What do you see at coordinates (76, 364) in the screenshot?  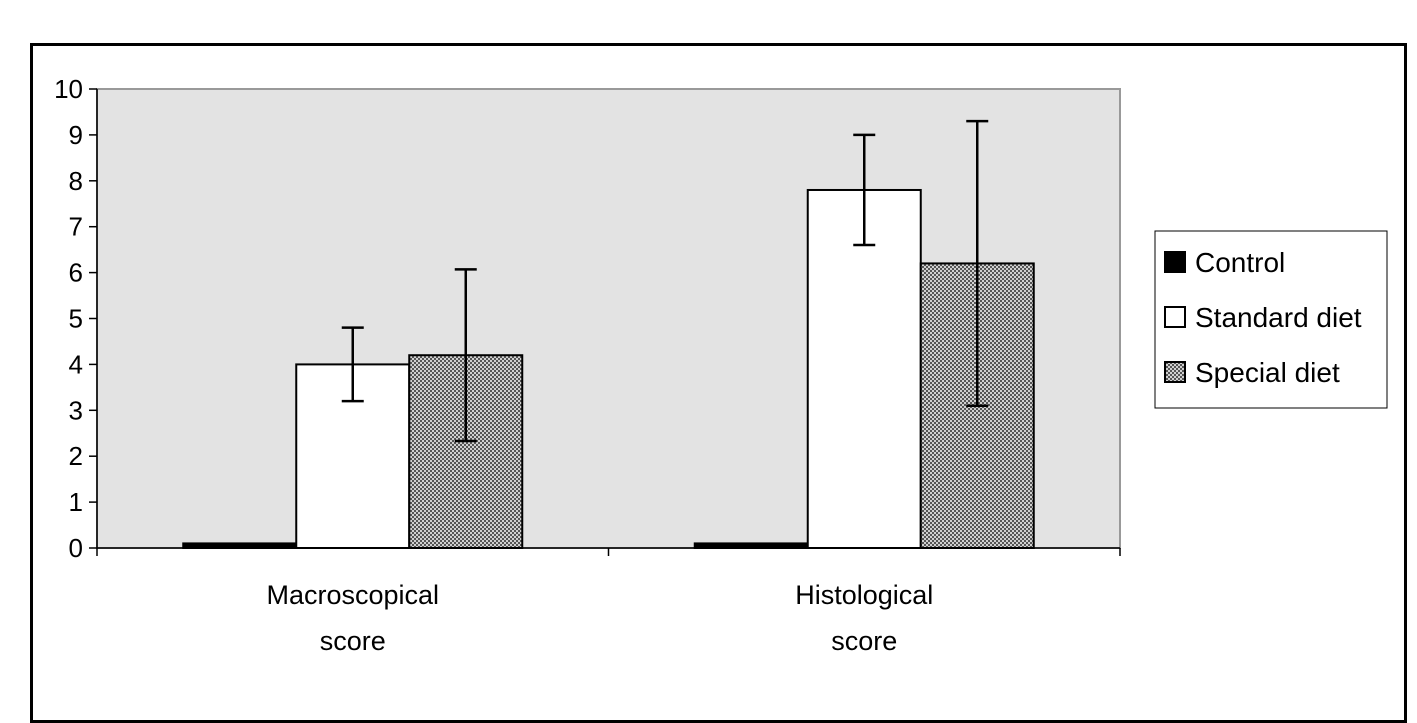 I see `y-tick-label: 4` at bounding box center [76, 364].